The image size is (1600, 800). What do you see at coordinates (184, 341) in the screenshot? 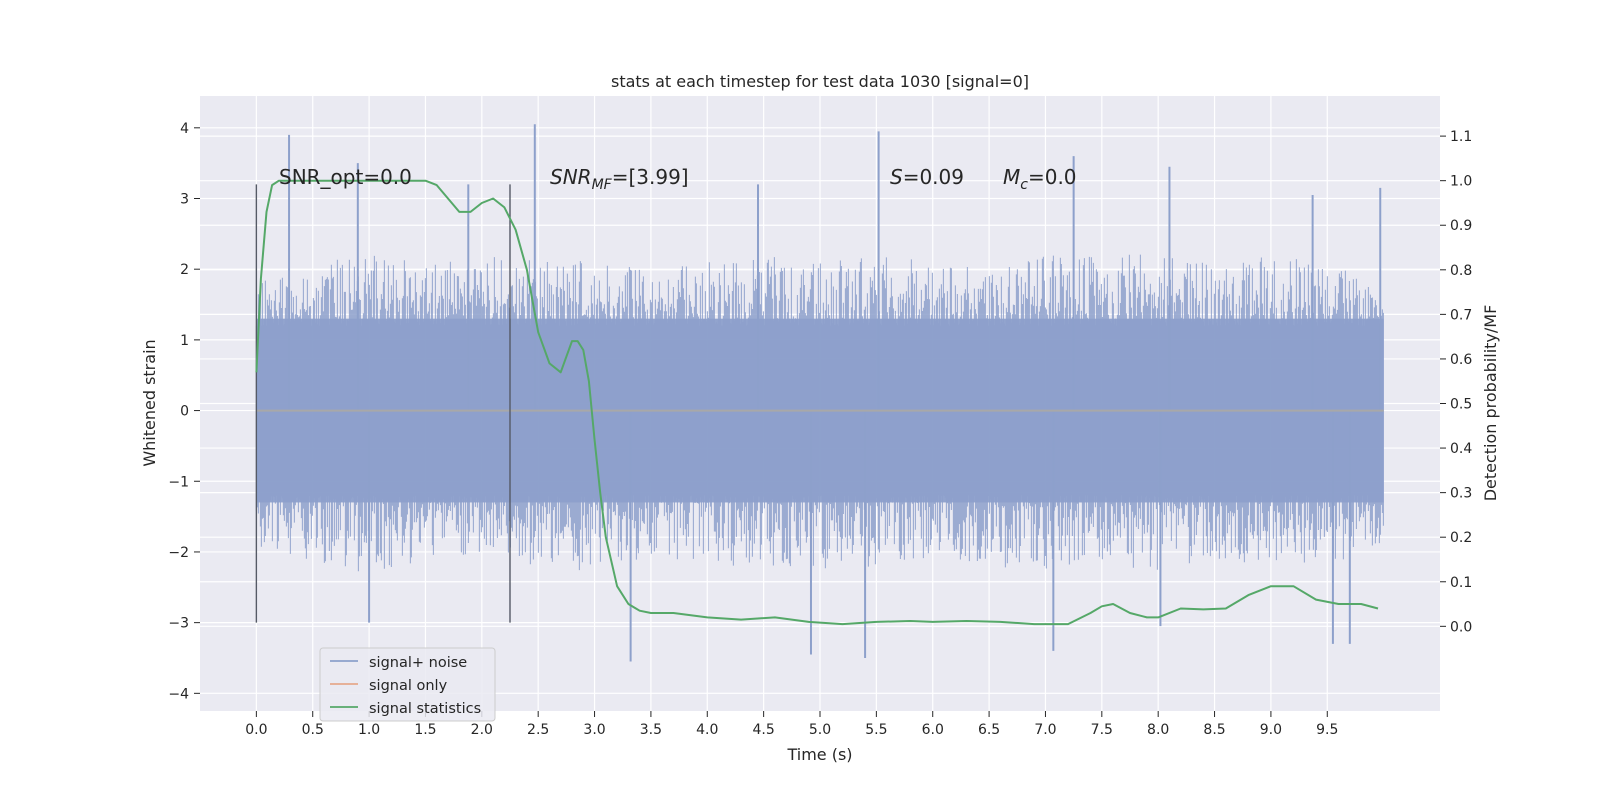
I see `y-tick-label-left: 1` at bounding box center [184, 341].